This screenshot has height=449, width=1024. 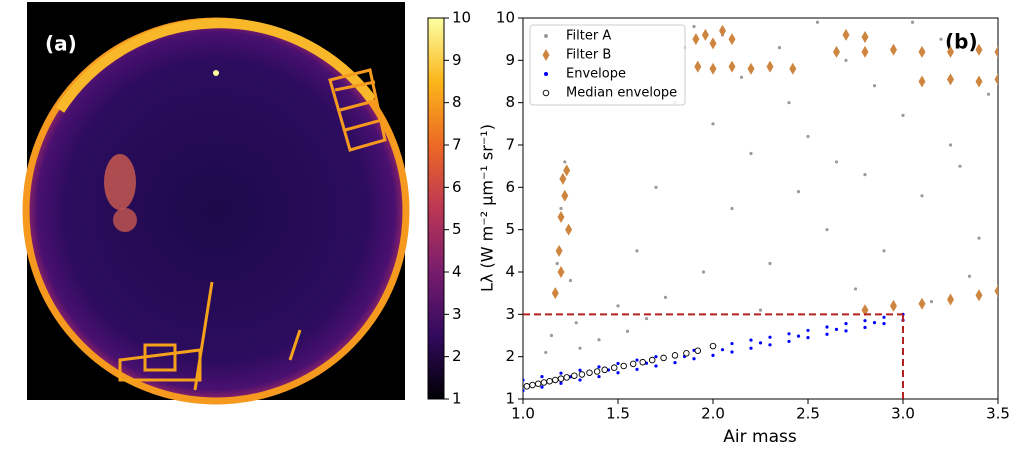 What do you see at coordinates (588, 55) in the screenshot?
I see `legend-label: Filter B` at bounding box center [588, 55].